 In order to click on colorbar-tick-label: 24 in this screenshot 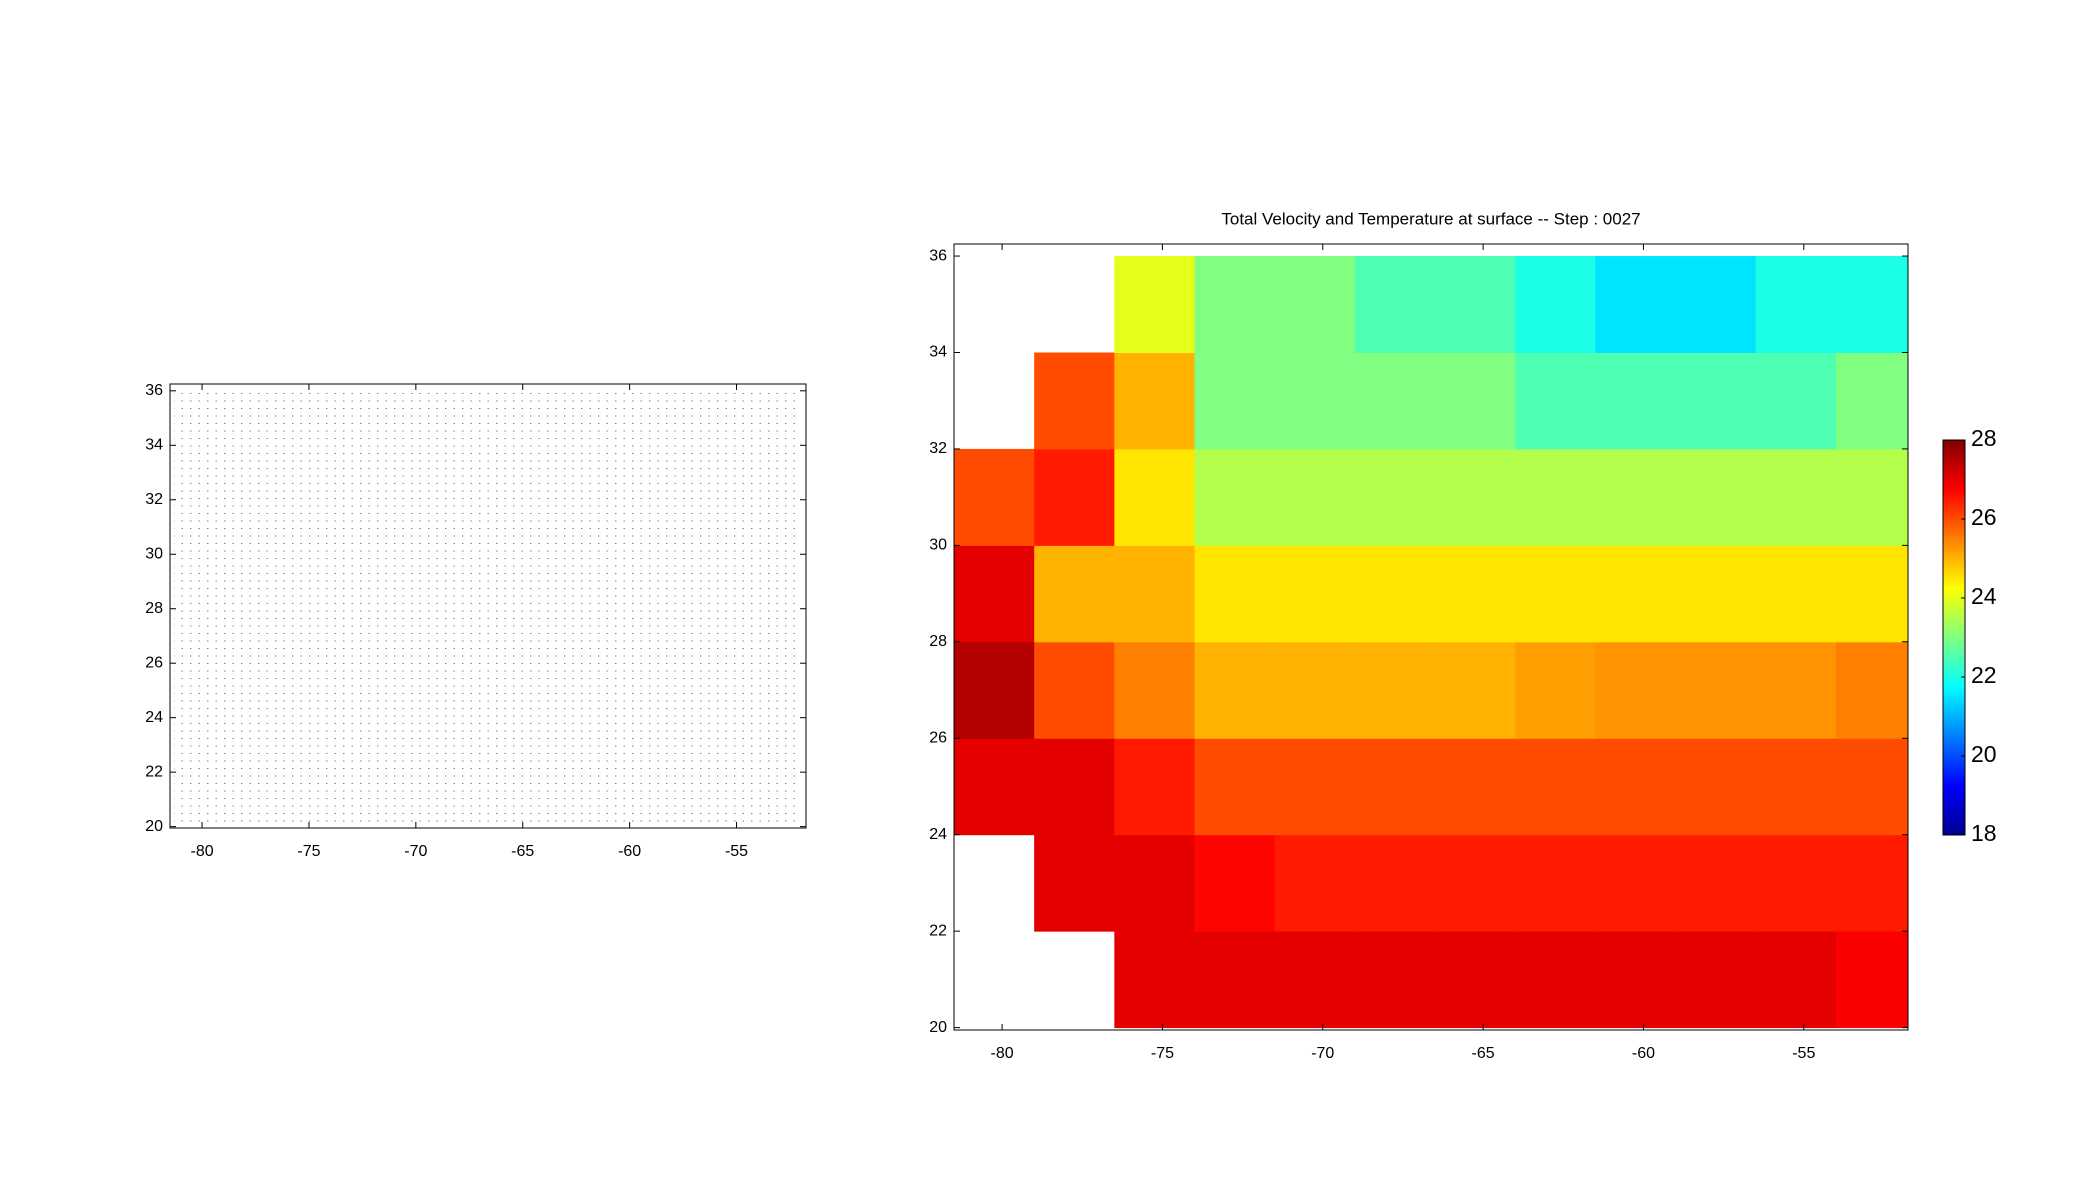, I will do `click(1984, 596)`.